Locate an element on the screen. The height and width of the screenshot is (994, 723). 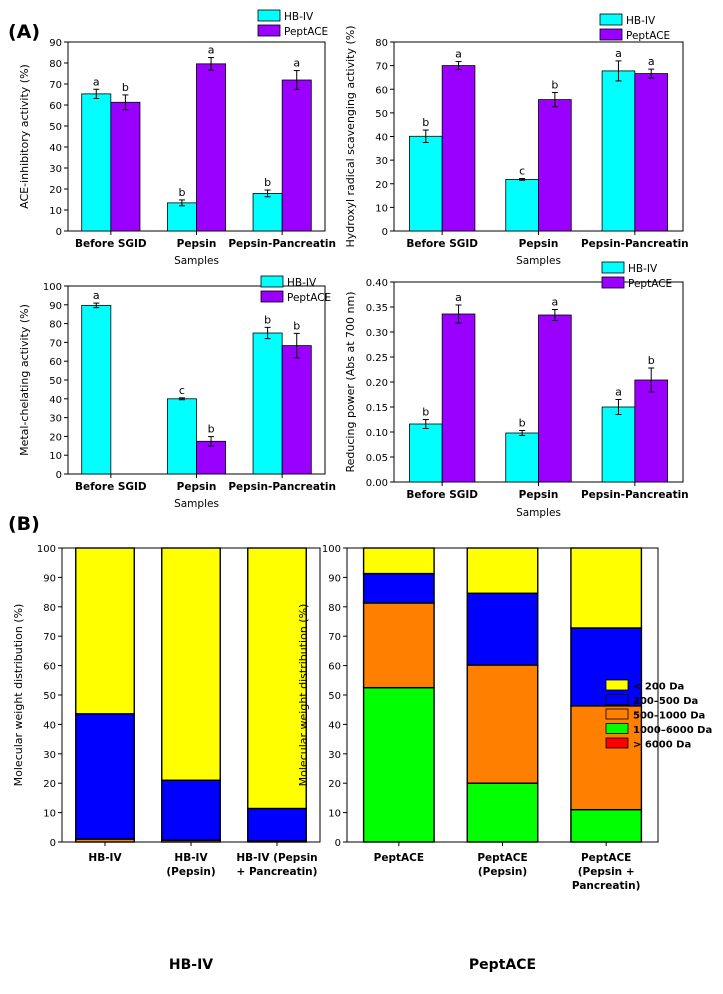
mw_peptace-legend-label: < 200 Da is located at coordinates (658, 687).